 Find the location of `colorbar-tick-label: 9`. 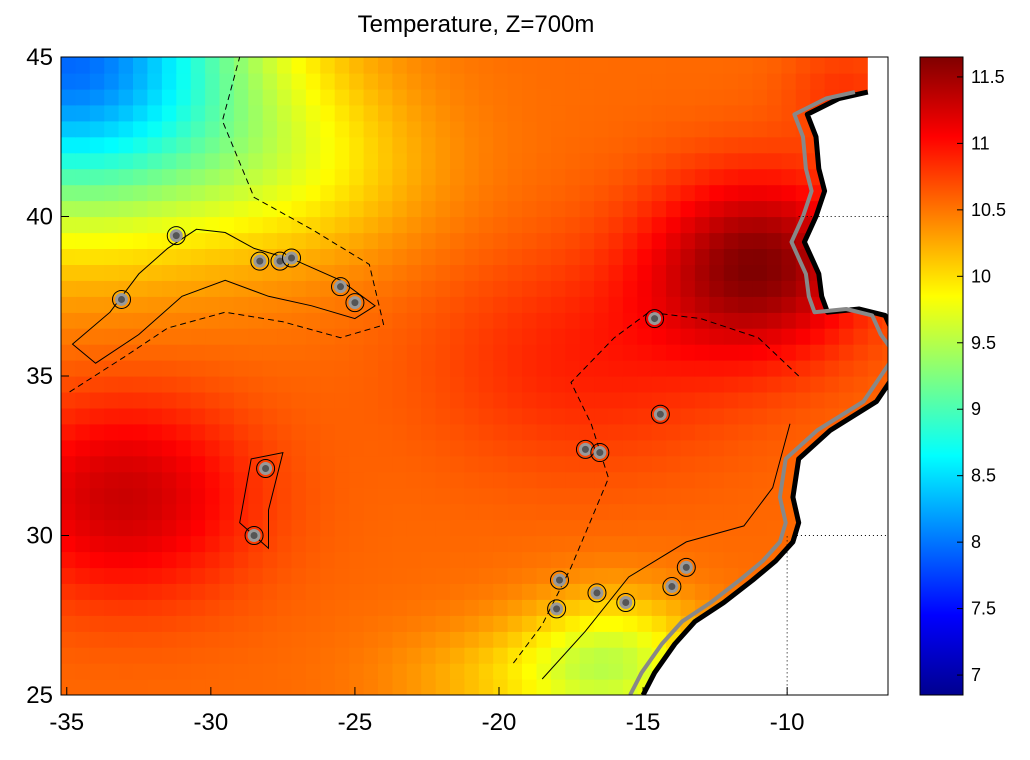

colorbar-tick-label: 9 is located at coordinates (976, 409).